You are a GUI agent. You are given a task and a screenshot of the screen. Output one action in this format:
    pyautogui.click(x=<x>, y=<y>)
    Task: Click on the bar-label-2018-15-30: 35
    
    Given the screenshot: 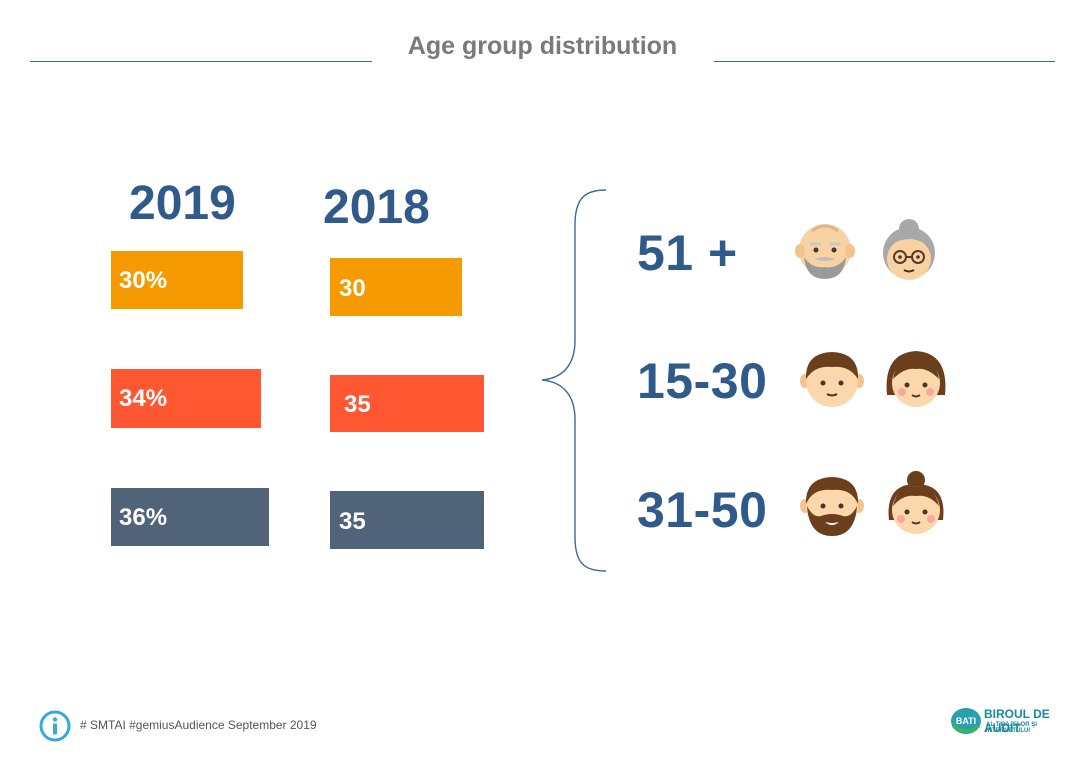 What is the action you would take?
    pyautogui.click(x=357, y=404)
    